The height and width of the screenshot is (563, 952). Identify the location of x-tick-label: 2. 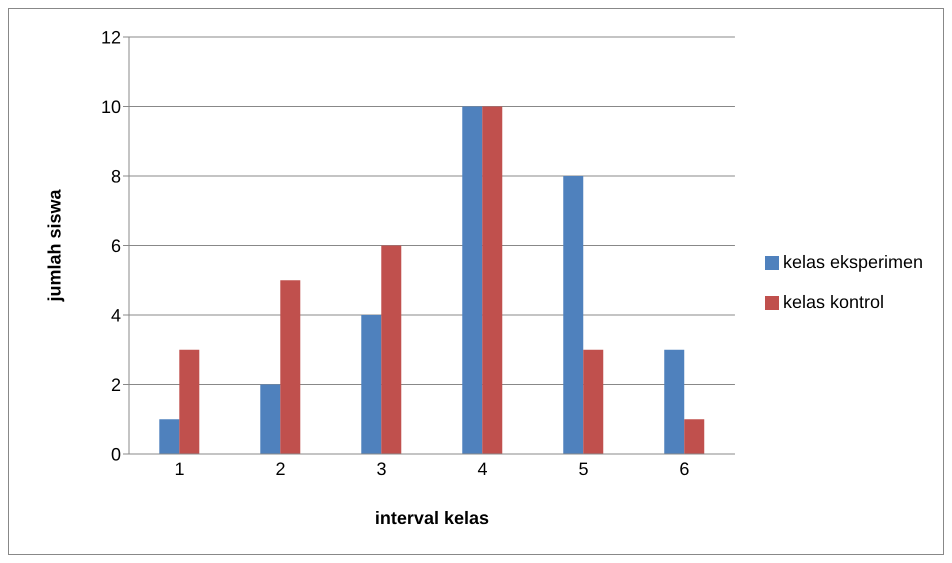
(280, 468).